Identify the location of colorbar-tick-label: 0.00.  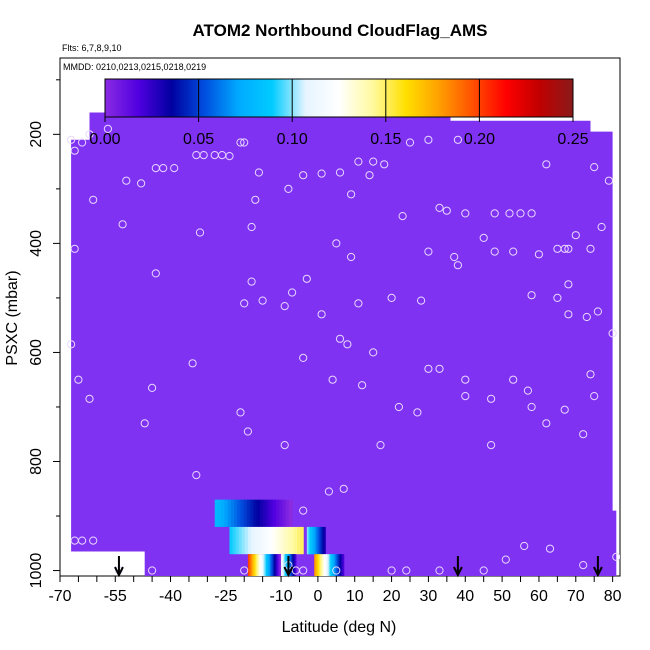
(104, 139).